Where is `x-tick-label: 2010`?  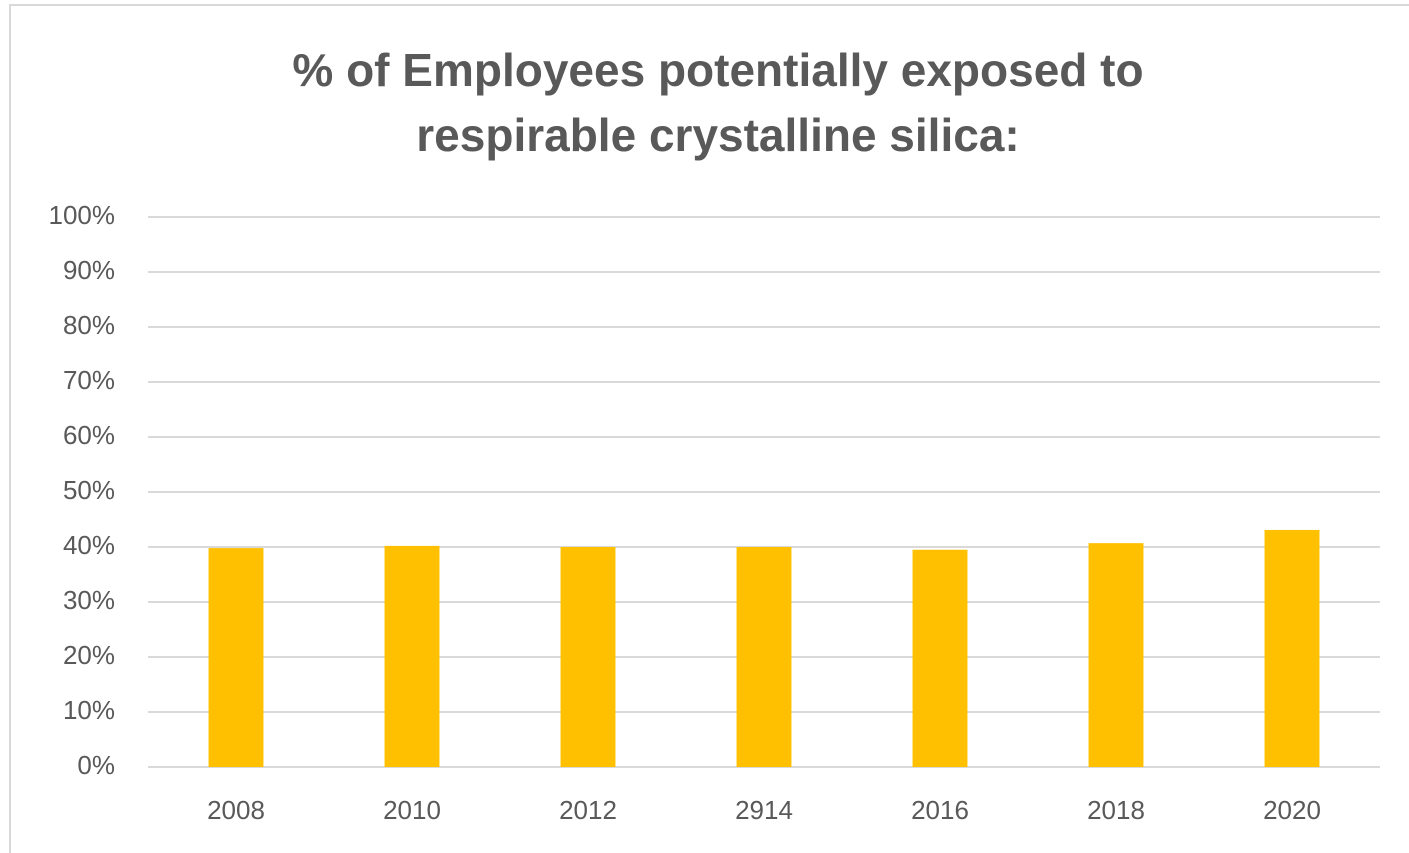 x-tick-label: 2010 is located at coordinates (412, 810).